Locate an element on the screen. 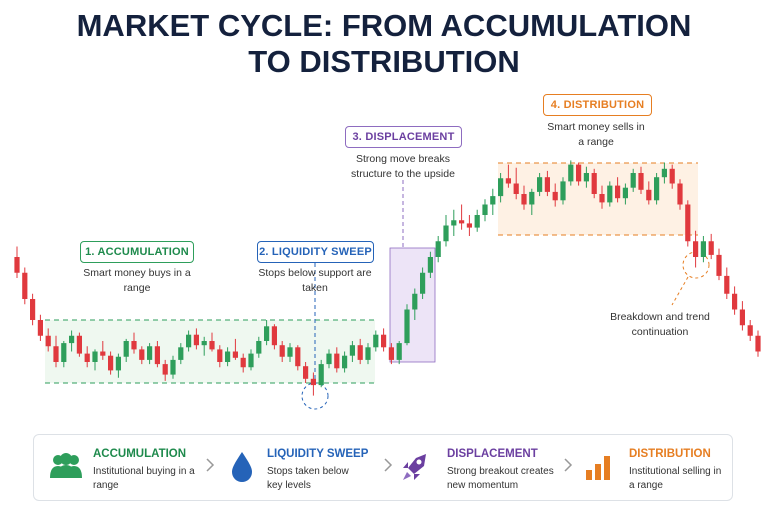 The height and width of the screenshot is (512, 768). annotation-title: 2. LIQUIDITY SWEEP is located at coordinates (315, 252).